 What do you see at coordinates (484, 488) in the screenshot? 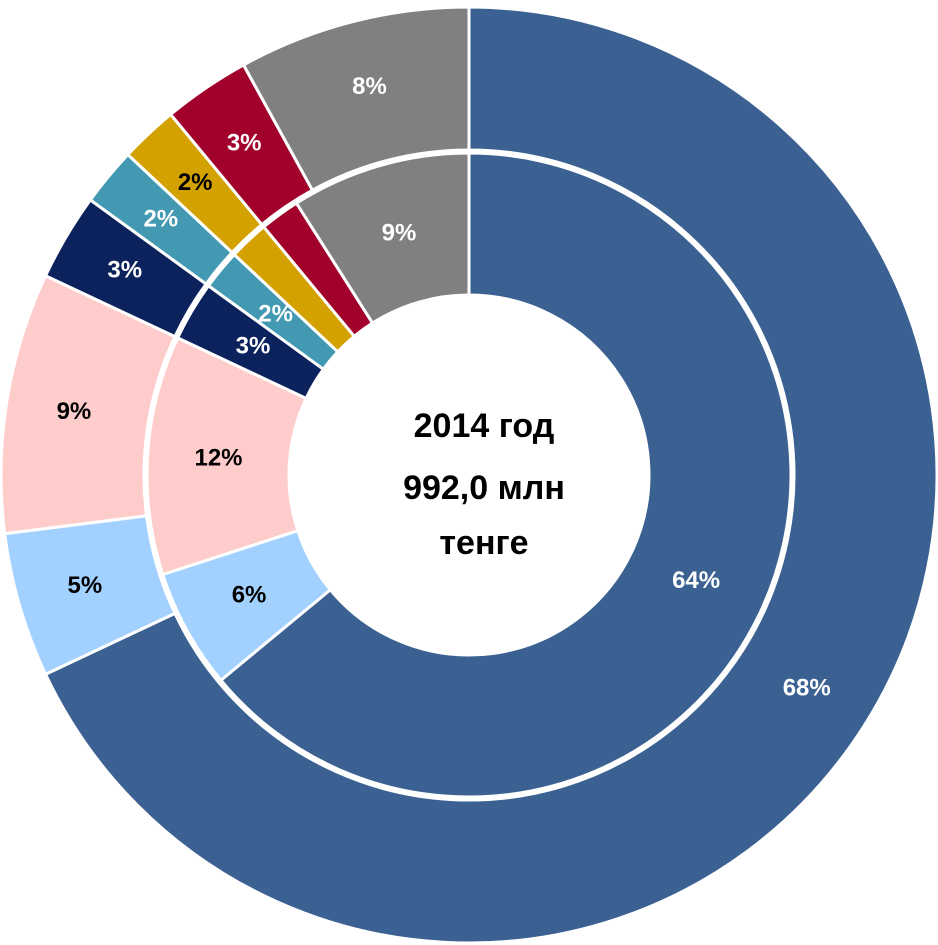
I see `center-line: 992,0 млн` at bounding box center [484, 488].